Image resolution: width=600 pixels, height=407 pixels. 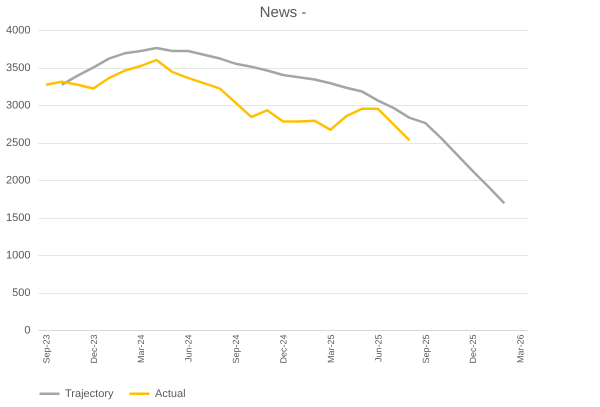 I want to click on legend-label: Trajectory, so click(x=89, y=394).